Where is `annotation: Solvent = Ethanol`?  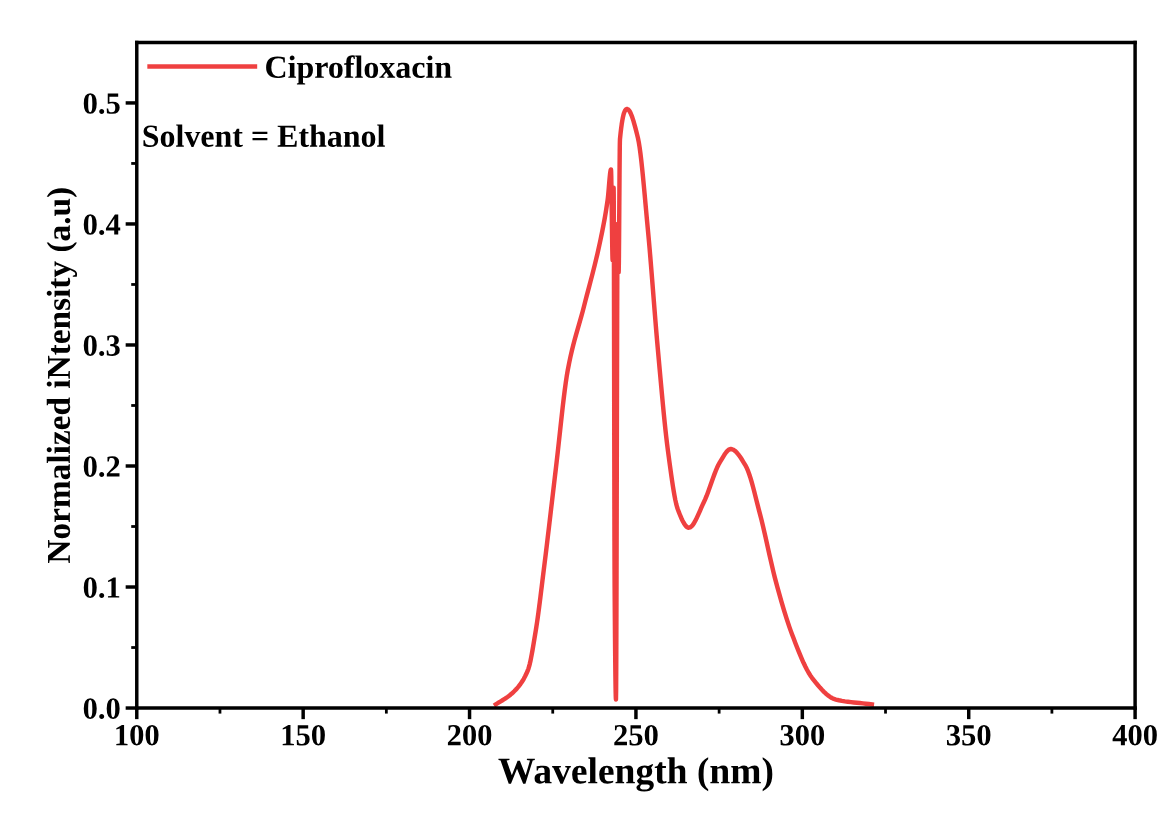 annotation: Solvent = Ethanol is located at coordinates (264, 135).